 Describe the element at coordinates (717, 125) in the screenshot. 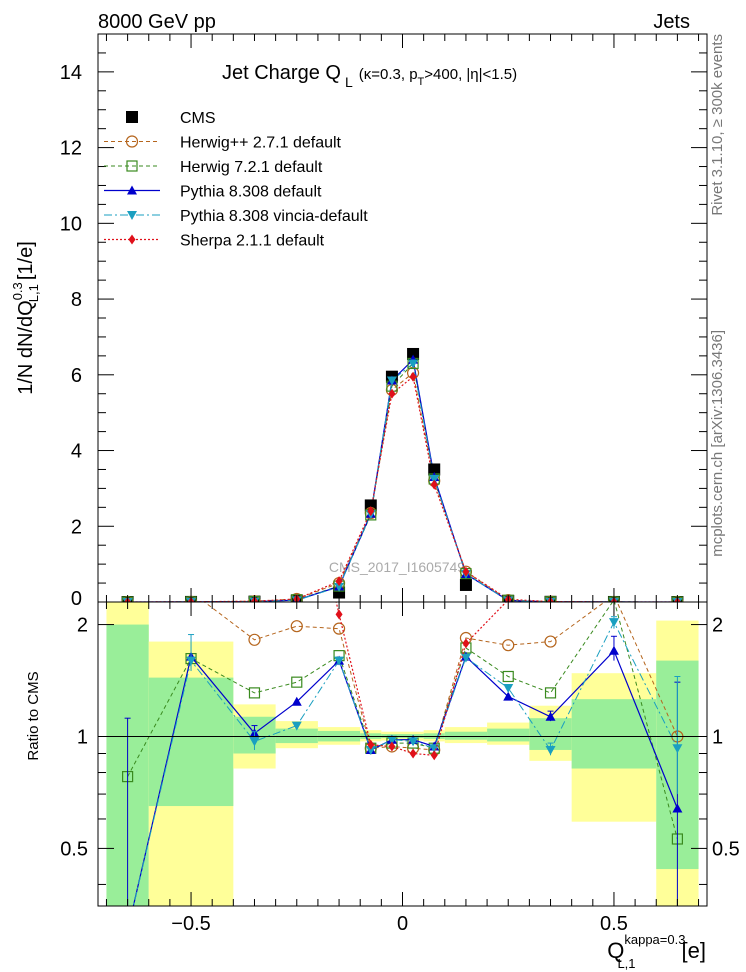

I see `rivet-label: Rivet 3.1.10, ≥ 300k events` at that location.